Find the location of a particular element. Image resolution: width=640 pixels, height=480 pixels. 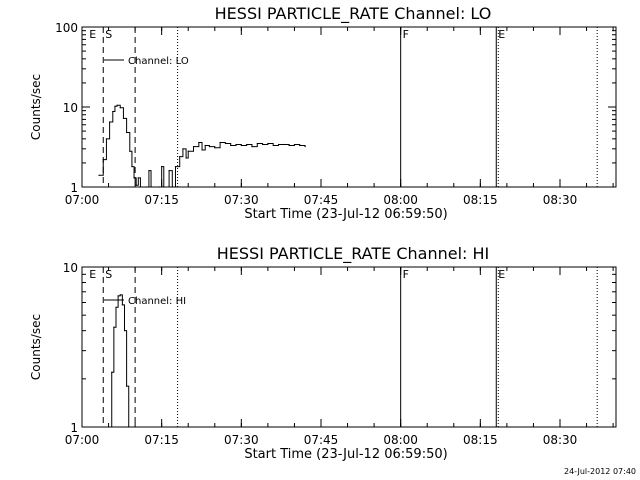

y-tick-label: 100 is located at coordinates (66, 28).